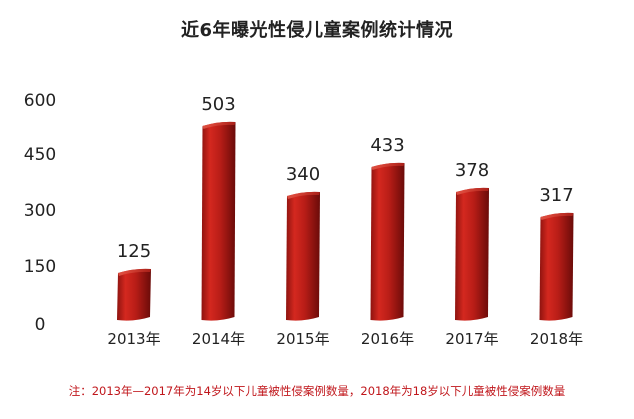 Image resolution: width=634 pixels, height=419 pixels. I want to click on data-label-2015年: 340, so click(303, 174).